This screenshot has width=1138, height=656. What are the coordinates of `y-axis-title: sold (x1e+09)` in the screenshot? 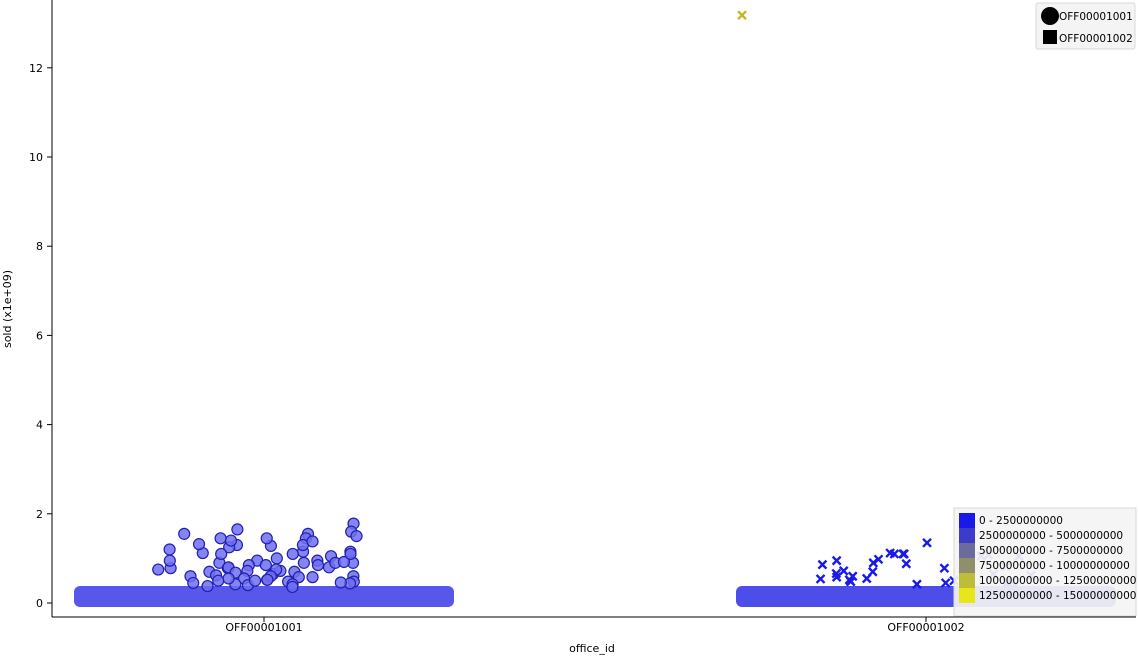 It's located at (7, 309).